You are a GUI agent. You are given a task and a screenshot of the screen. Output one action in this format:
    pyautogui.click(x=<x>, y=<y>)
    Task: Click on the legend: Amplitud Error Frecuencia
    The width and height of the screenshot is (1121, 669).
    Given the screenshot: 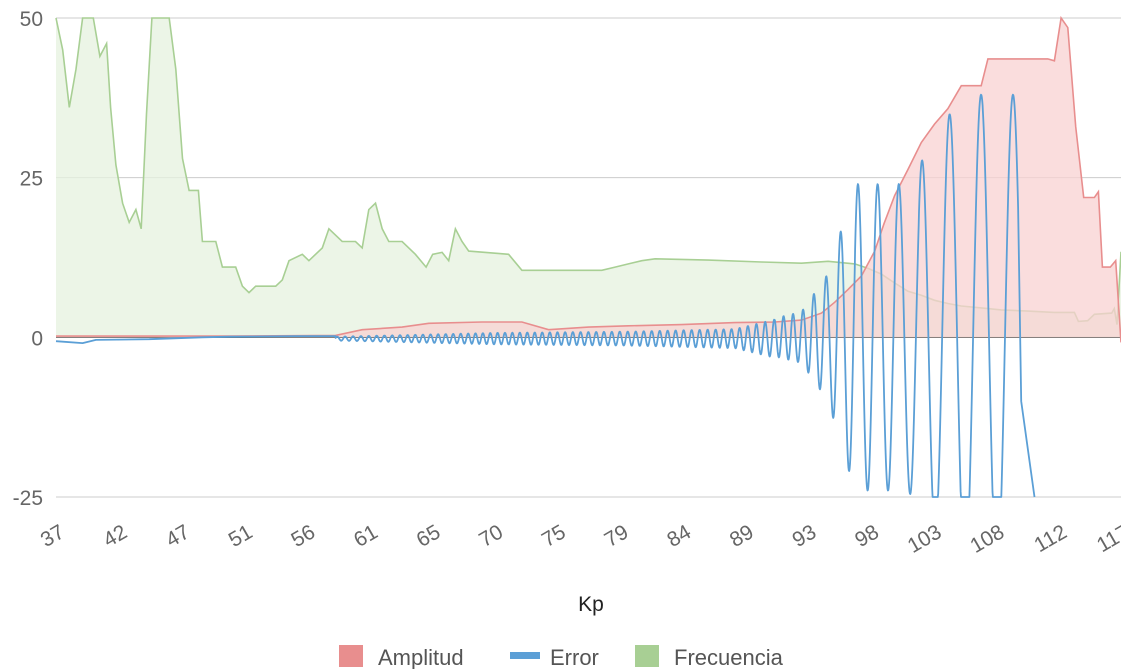 What is the action you would take?
    pyautogui.click(x=561, y=657)
    